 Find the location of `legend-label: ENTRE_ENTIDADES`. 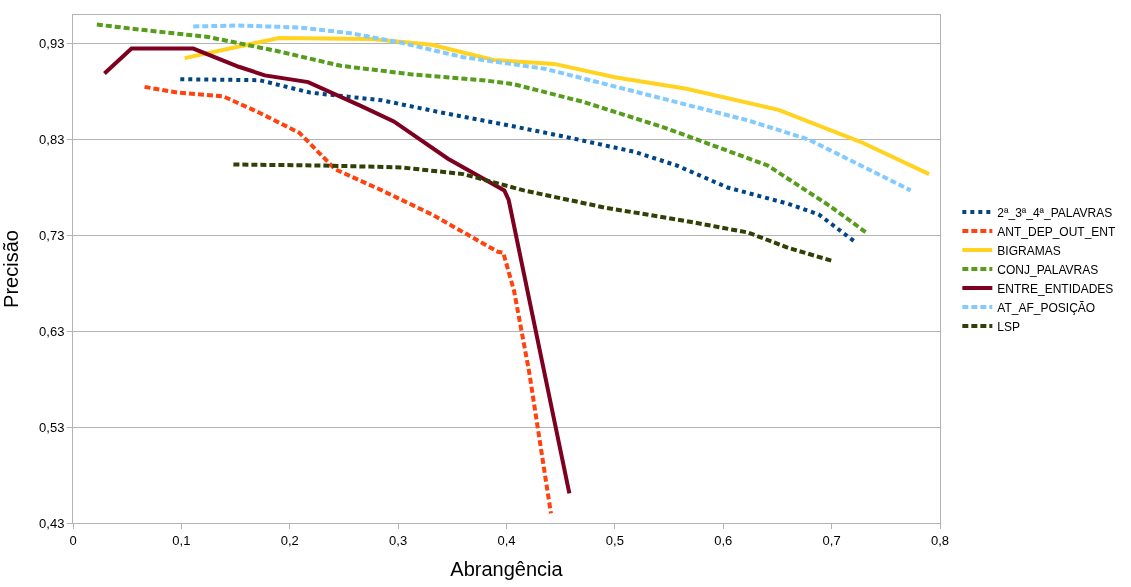

legend-label: ENTRE_ENTIDADES is located at coordinates (1055, 288).